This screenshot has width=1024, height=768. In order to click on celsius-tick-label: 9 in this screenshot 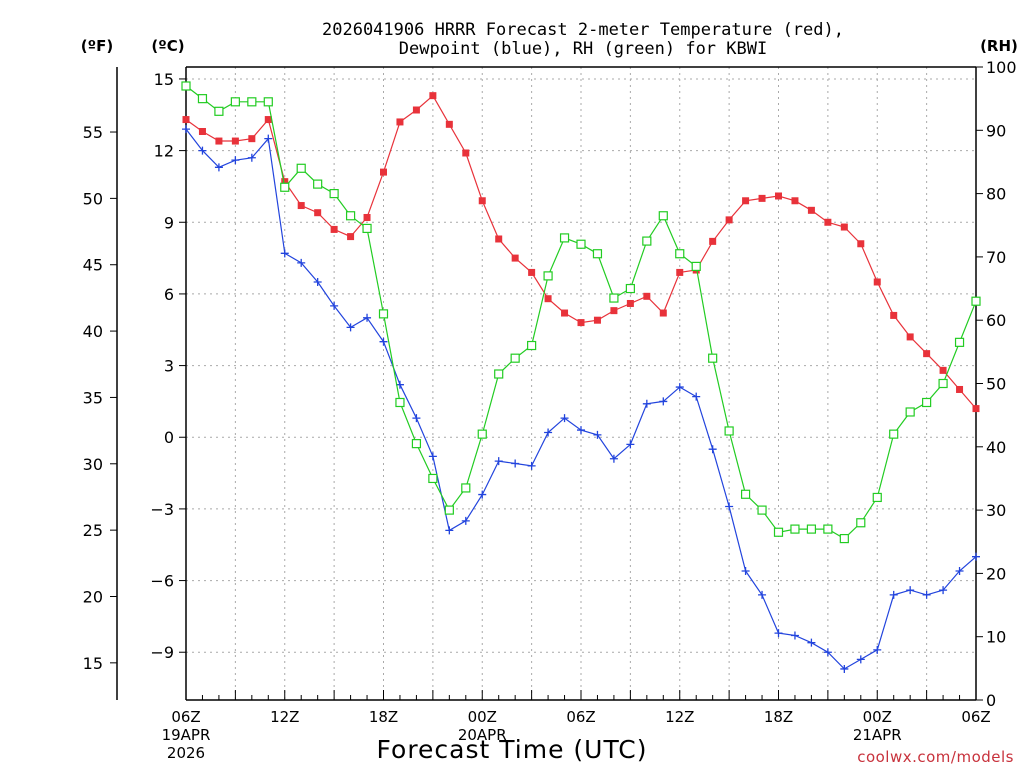, I will do `click(169, 222)`.